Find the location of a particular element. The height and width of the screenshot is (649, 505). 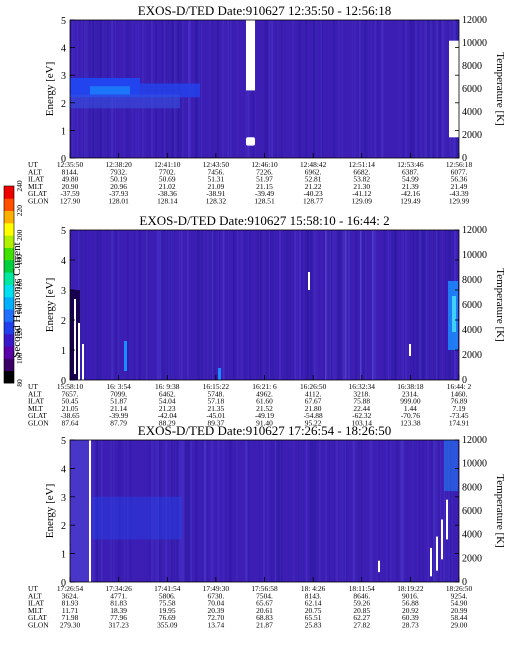

orbit-value: 21.22 is located at coordinates (313, 186).